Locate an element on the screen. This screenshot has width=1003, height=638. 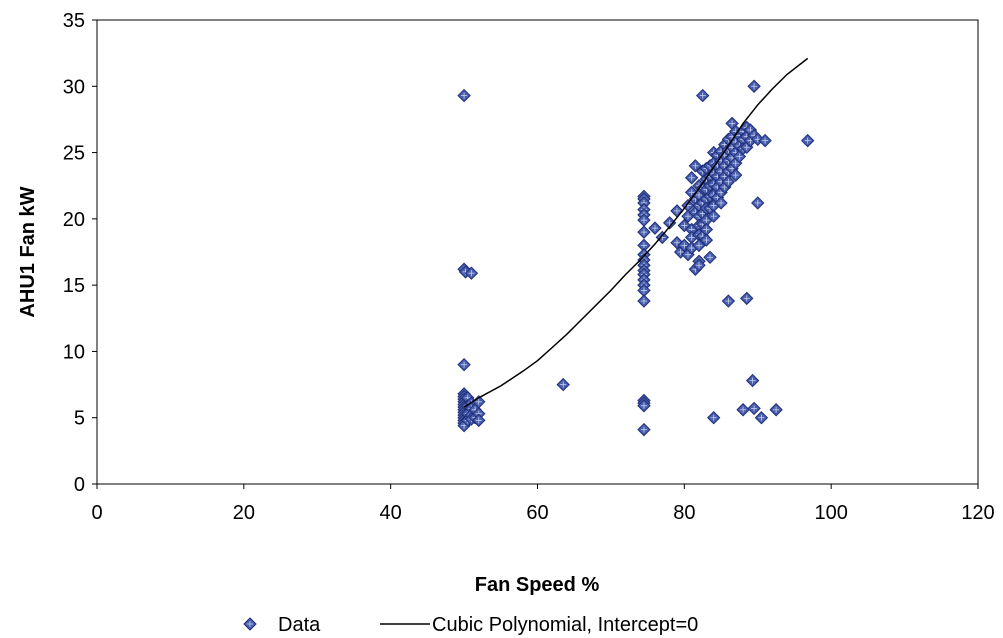
x-tick-label: 0 is located at coordinates (96, 513).